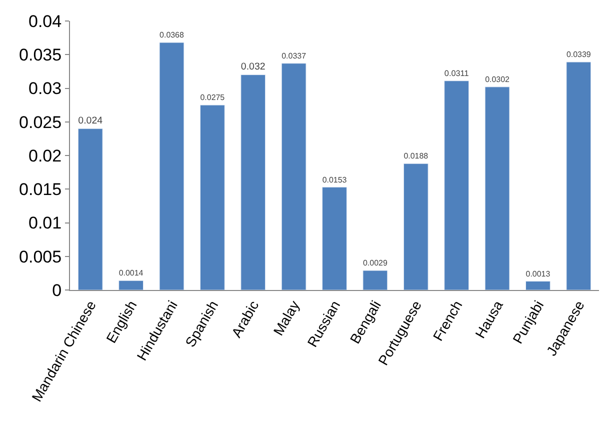  What do you see at coordinates (40, 122) in the screenshot?
I see `y-tick-label: 0.025` at bounding box center [40, 122].